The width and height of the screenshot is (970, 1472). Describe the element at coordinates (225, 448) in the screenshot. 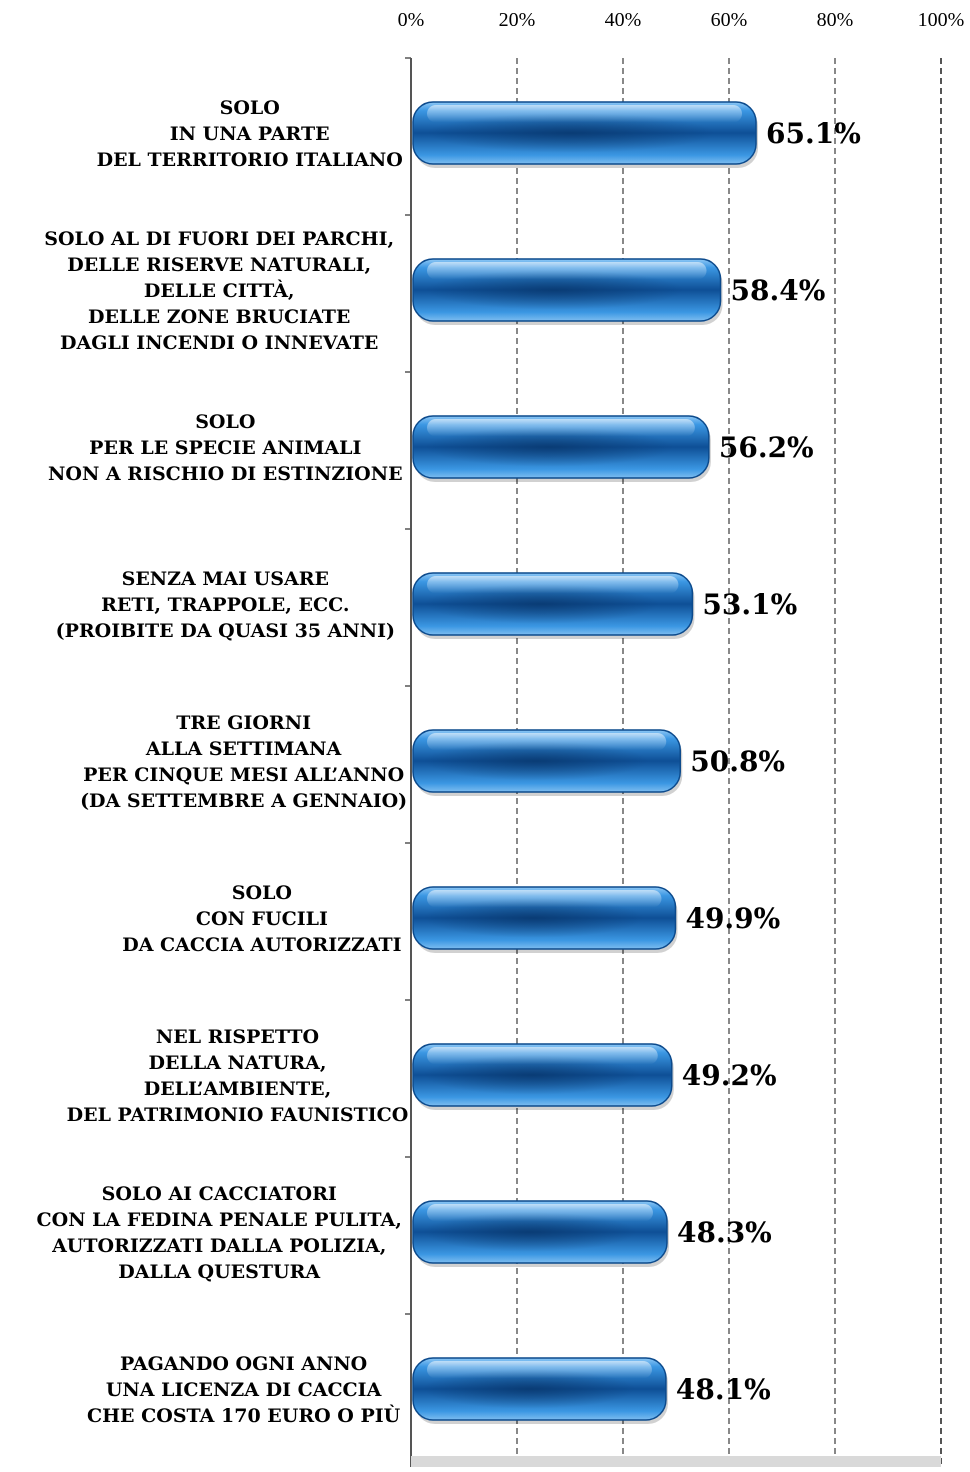

I see `category-label-line: PER LE SPECIE ANIMALI` at that location.